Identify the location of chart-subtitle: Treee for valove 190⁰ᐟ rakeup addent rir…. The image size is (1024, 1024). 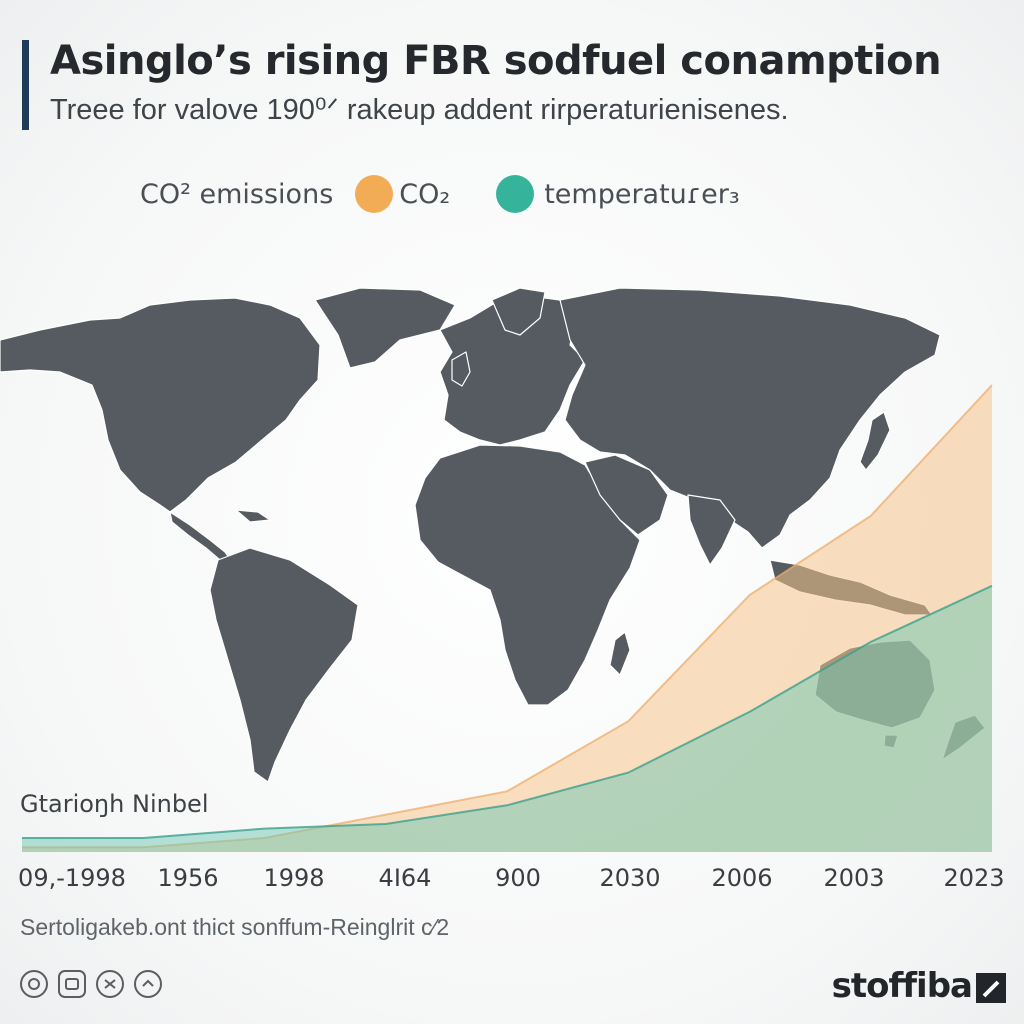
(419, 110).